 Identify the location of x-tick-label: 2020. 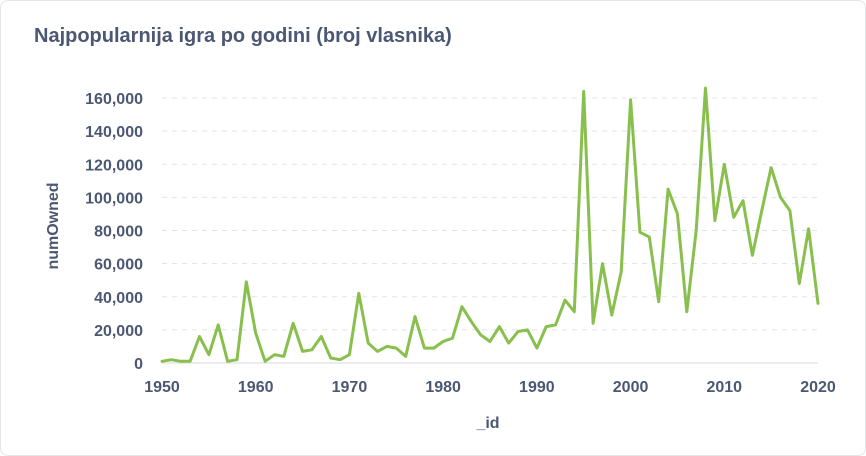
(818, 387).